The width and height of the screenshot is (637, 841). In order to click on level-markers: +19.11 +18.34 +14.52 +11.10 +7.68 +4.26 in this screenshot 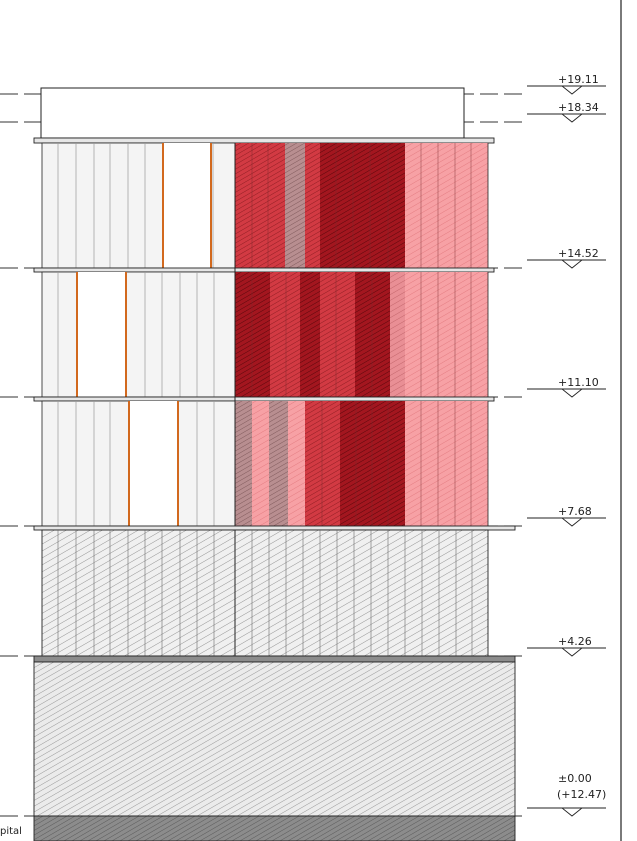, I will do `click(566, 445)`.